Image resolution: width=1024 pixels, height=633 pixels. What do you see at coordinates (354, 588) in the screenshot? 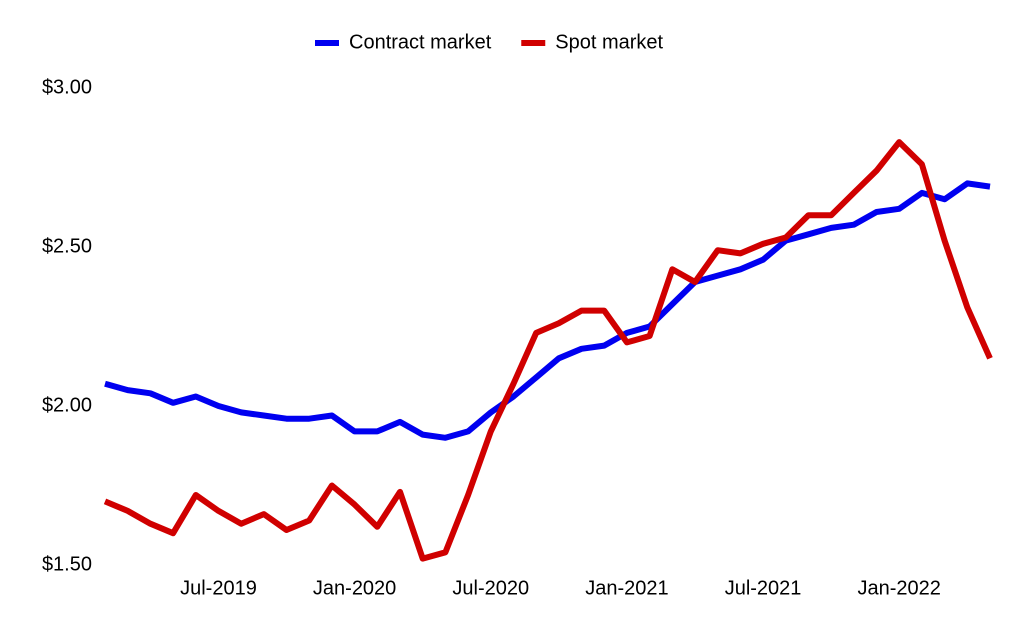
I see `x-tick-label: Jan-2020` at bounding box center [354, 588].